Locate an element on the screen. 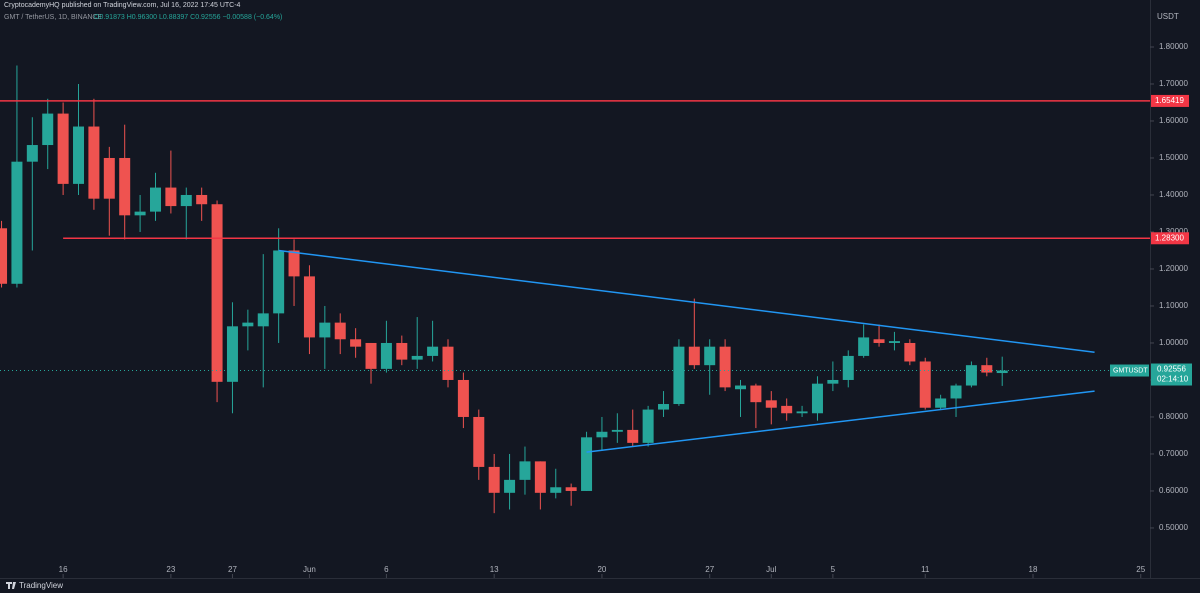 This screenshot has height=593, width=1200. currency: USDT is located at coordinates (1168, 16).